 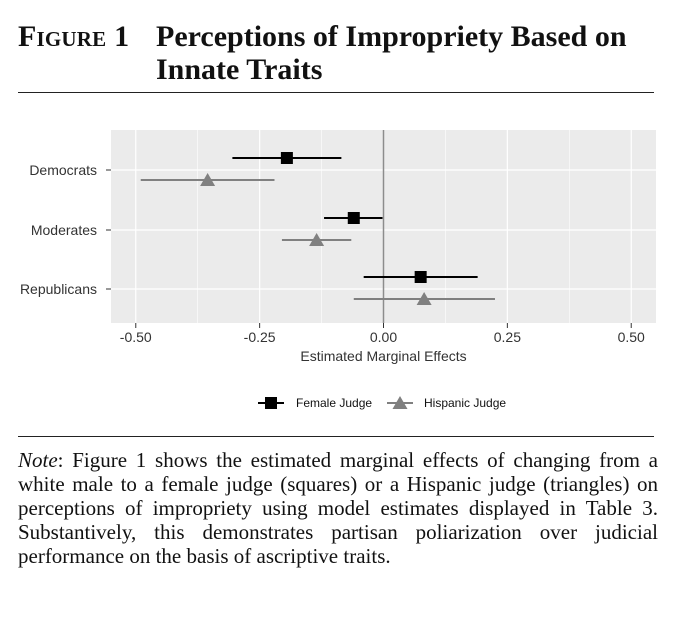 I want to click on top-rule, so click(x=336, y=92).